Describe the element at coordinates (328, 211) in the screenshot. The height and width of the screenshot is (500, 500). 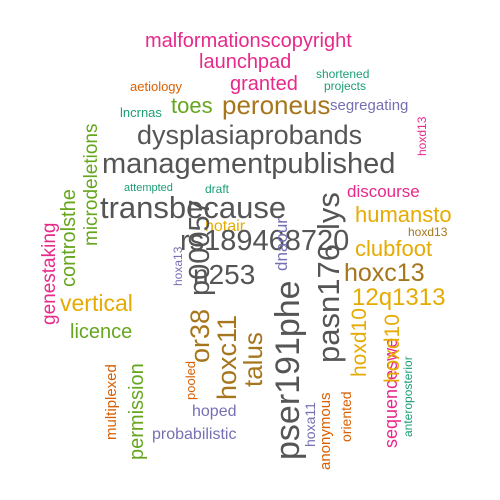
I see `cloud-word: lys` at that location.